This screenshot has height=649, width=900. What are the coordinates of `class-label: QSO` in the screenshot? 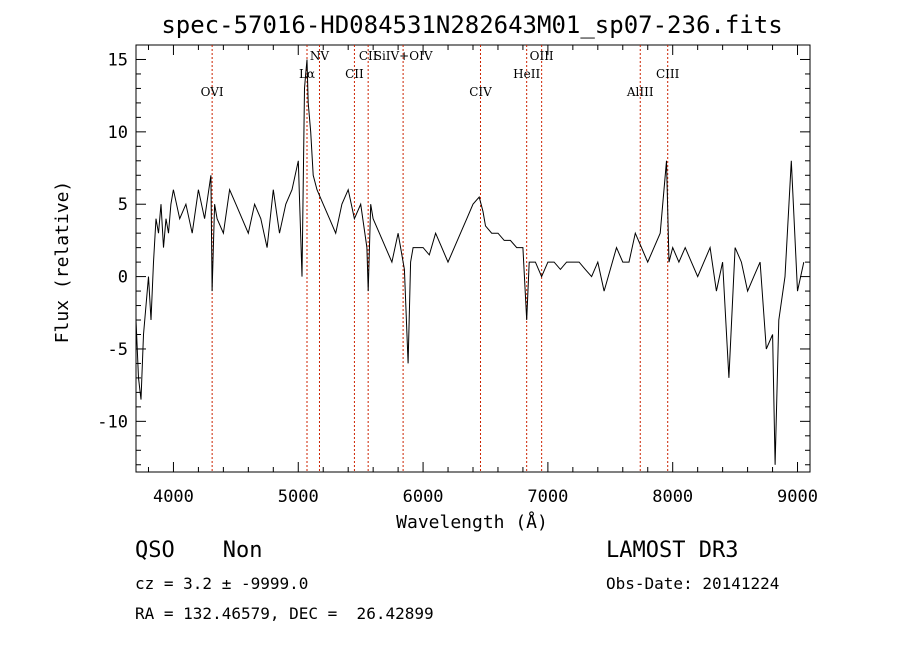 It's located at (155, 550).